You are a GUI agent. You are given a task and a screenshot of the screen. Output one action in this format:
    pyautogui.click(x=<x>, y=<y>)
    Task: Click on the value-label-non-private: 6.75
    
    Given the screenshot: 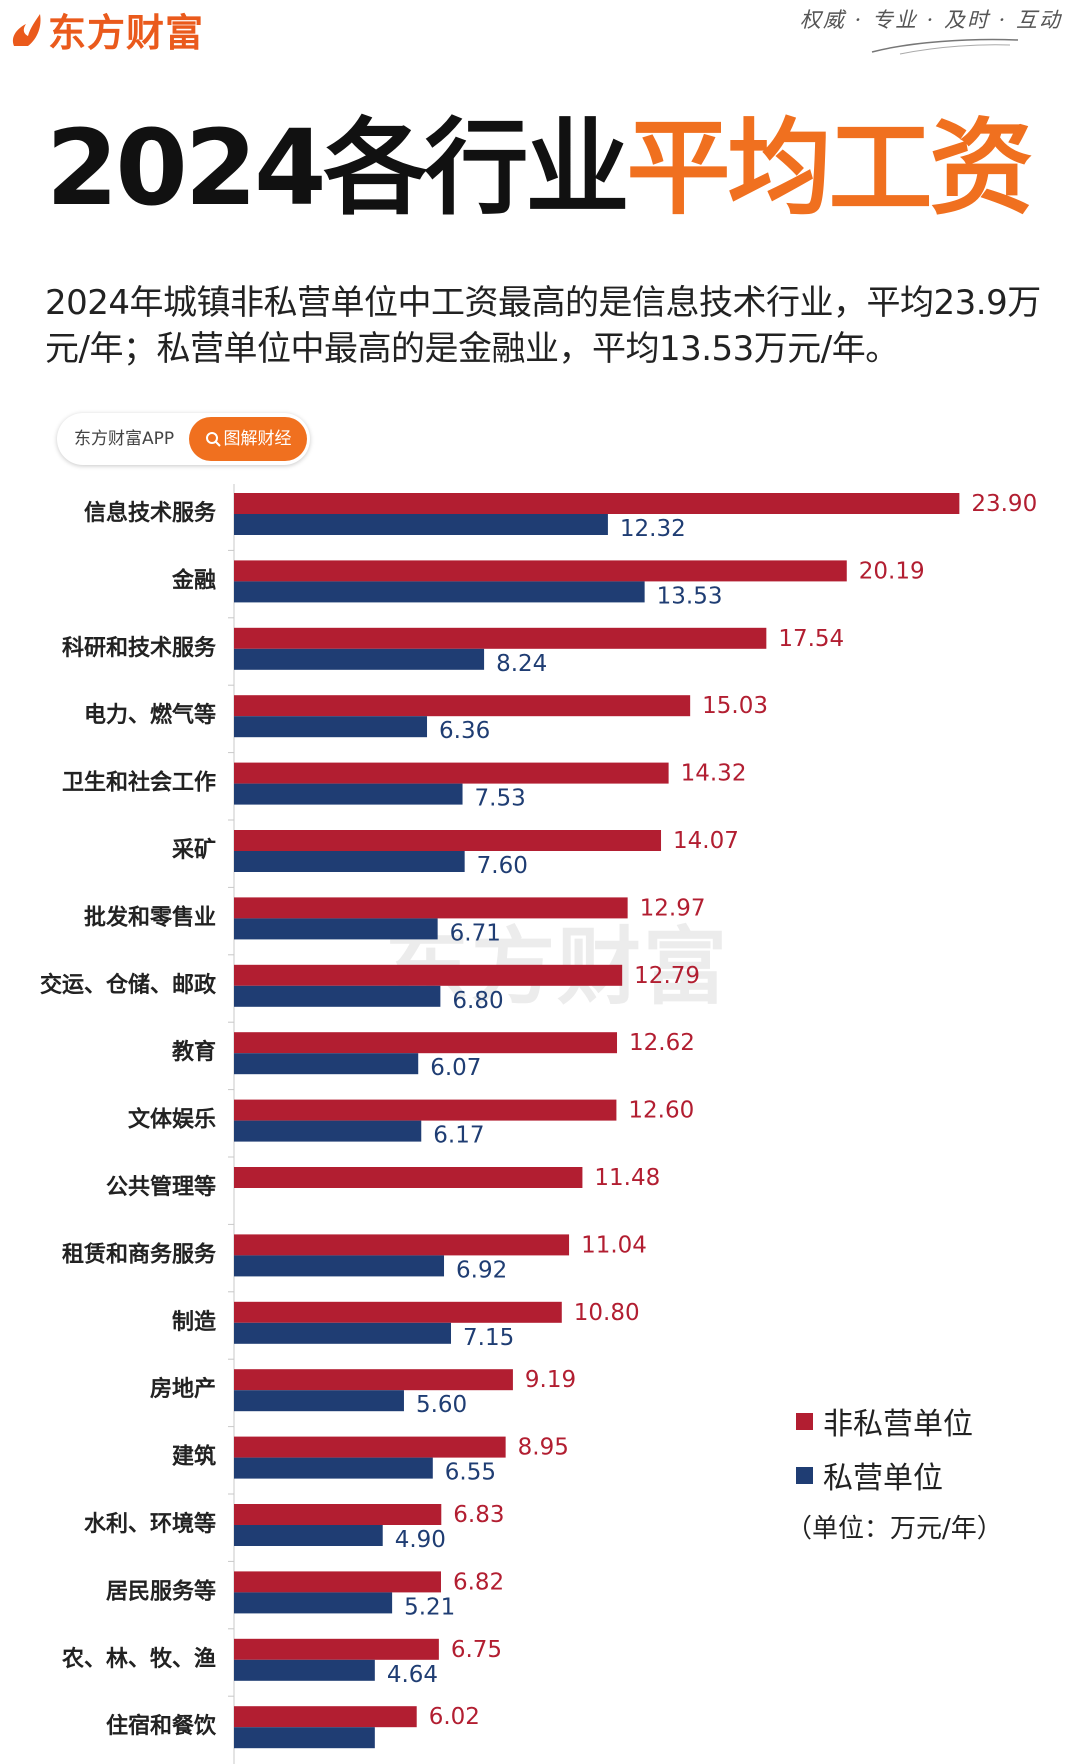 What is the action you would take?
    pyautogui.click(x=476, y=1650)
    